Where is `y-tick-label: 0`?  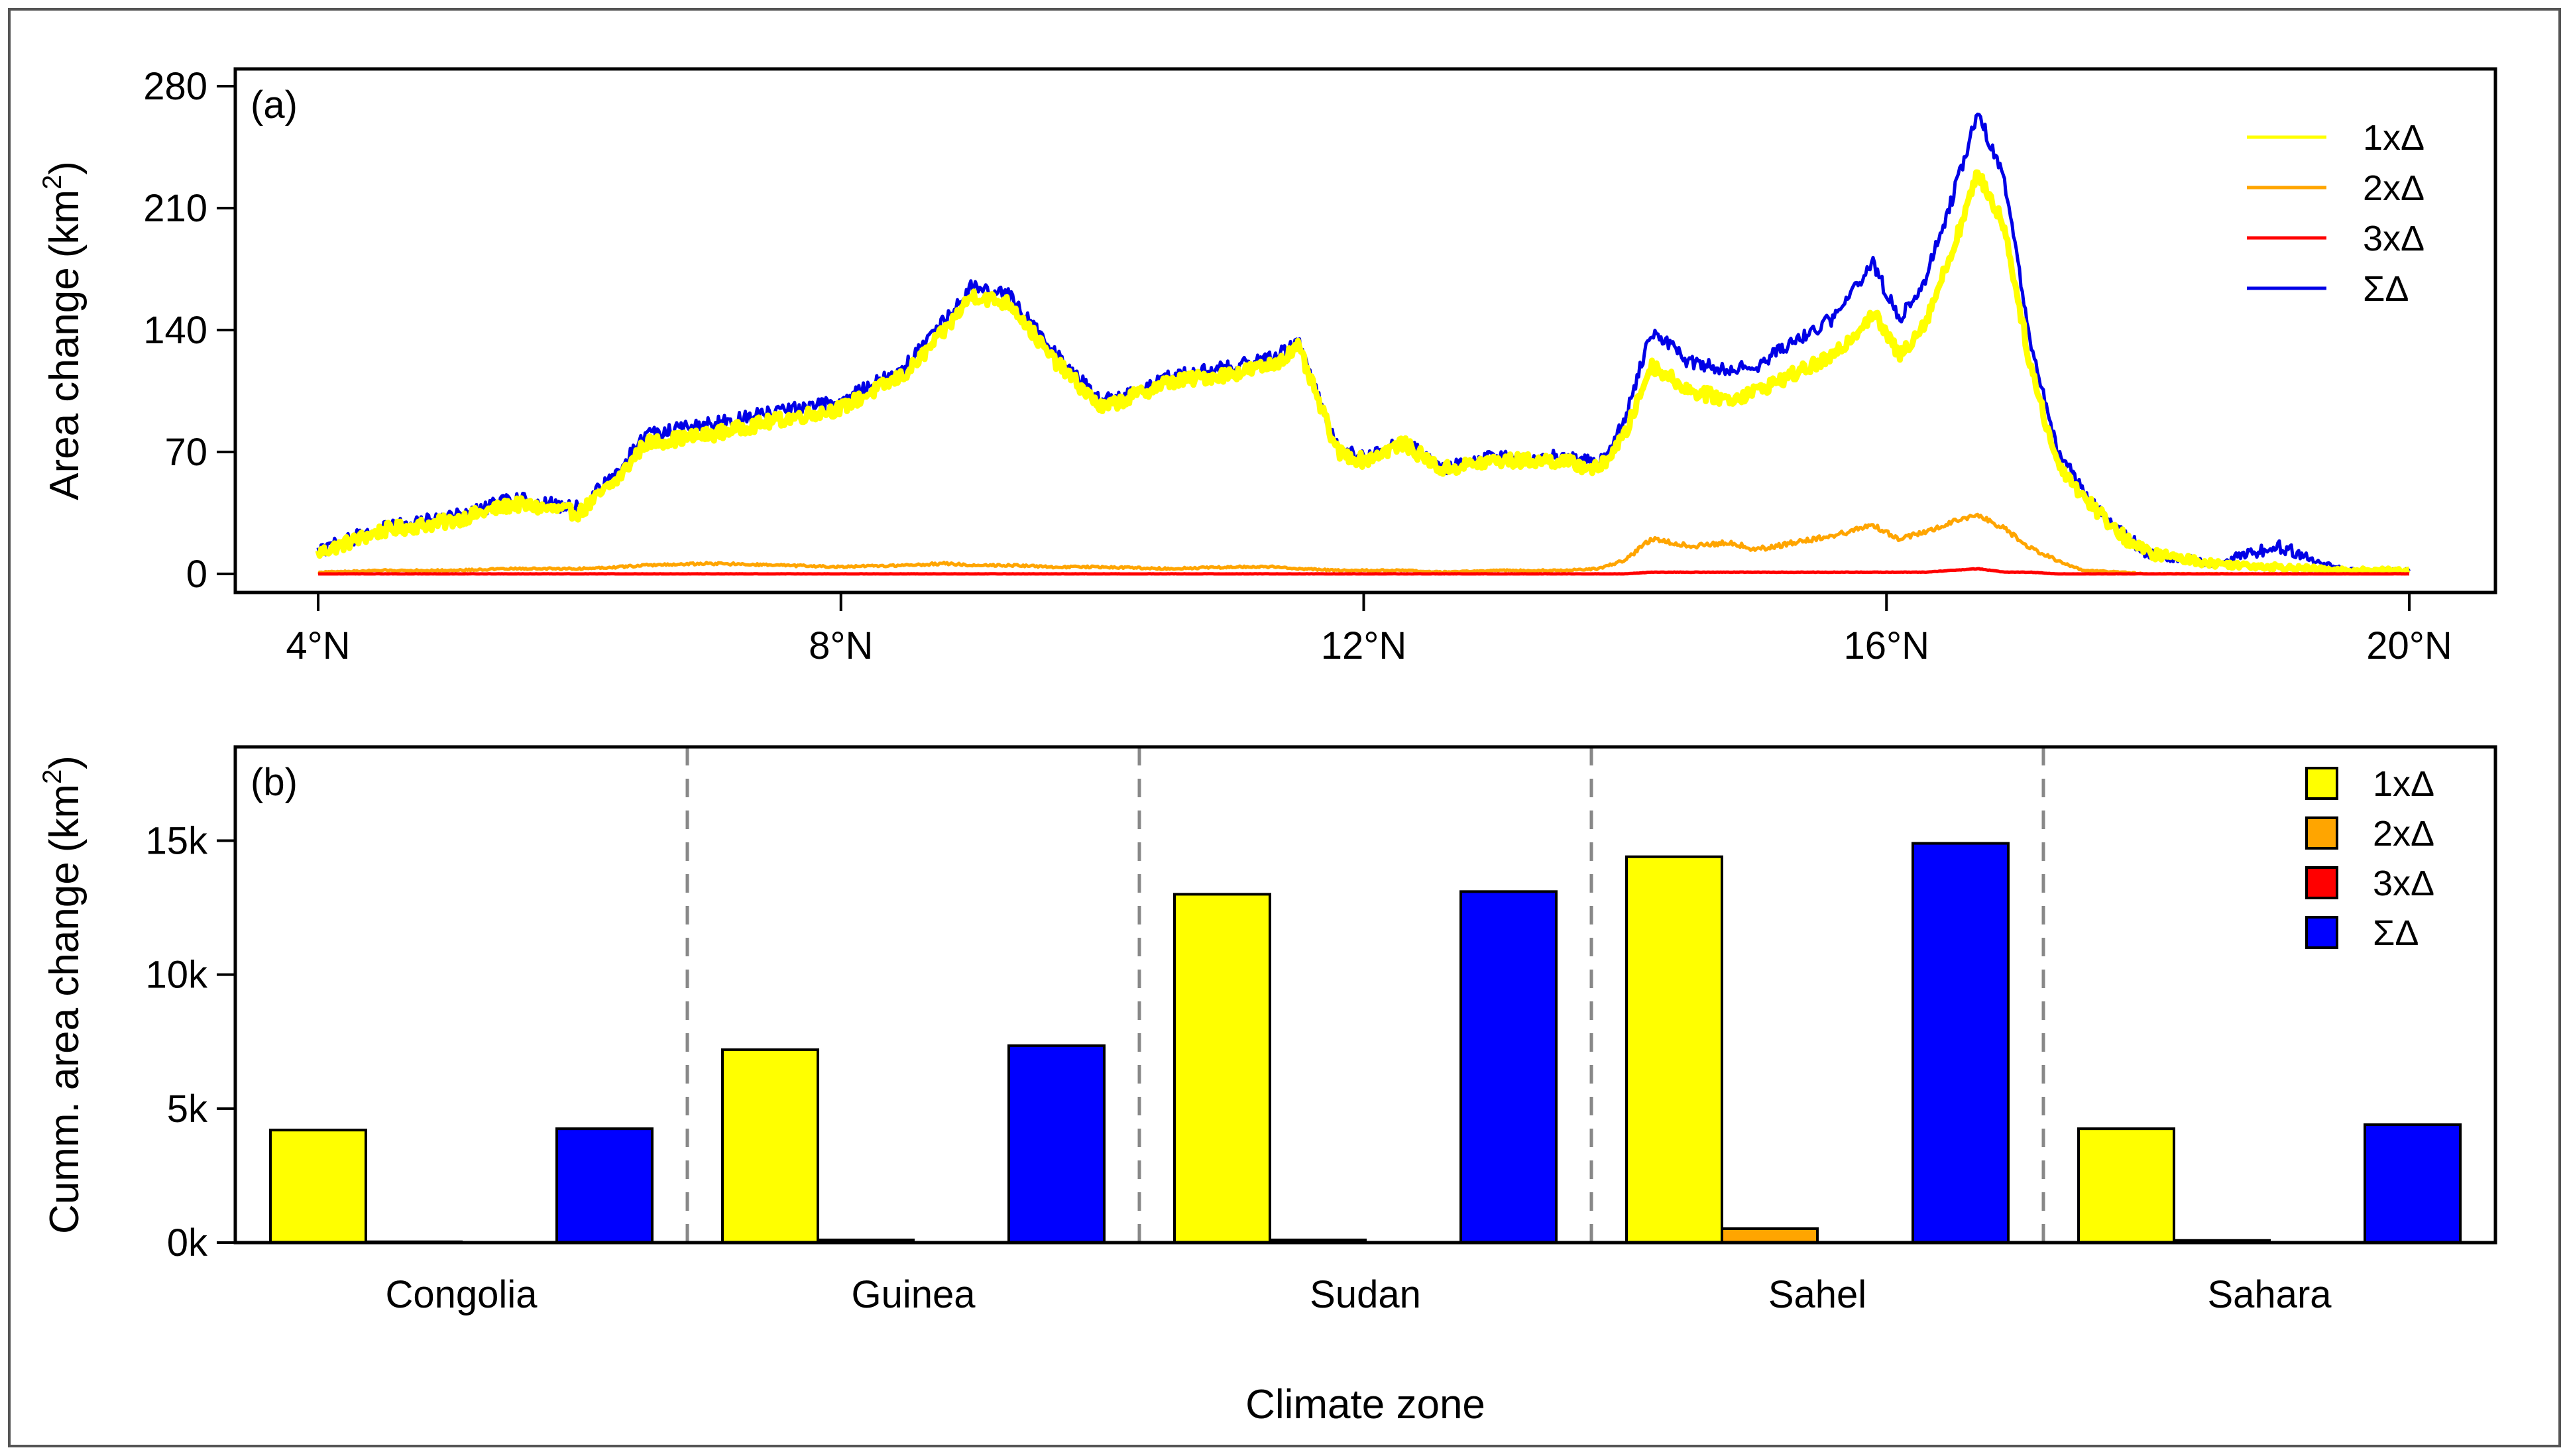 y-tick-label: 0 is located at coordinates (196, 574).